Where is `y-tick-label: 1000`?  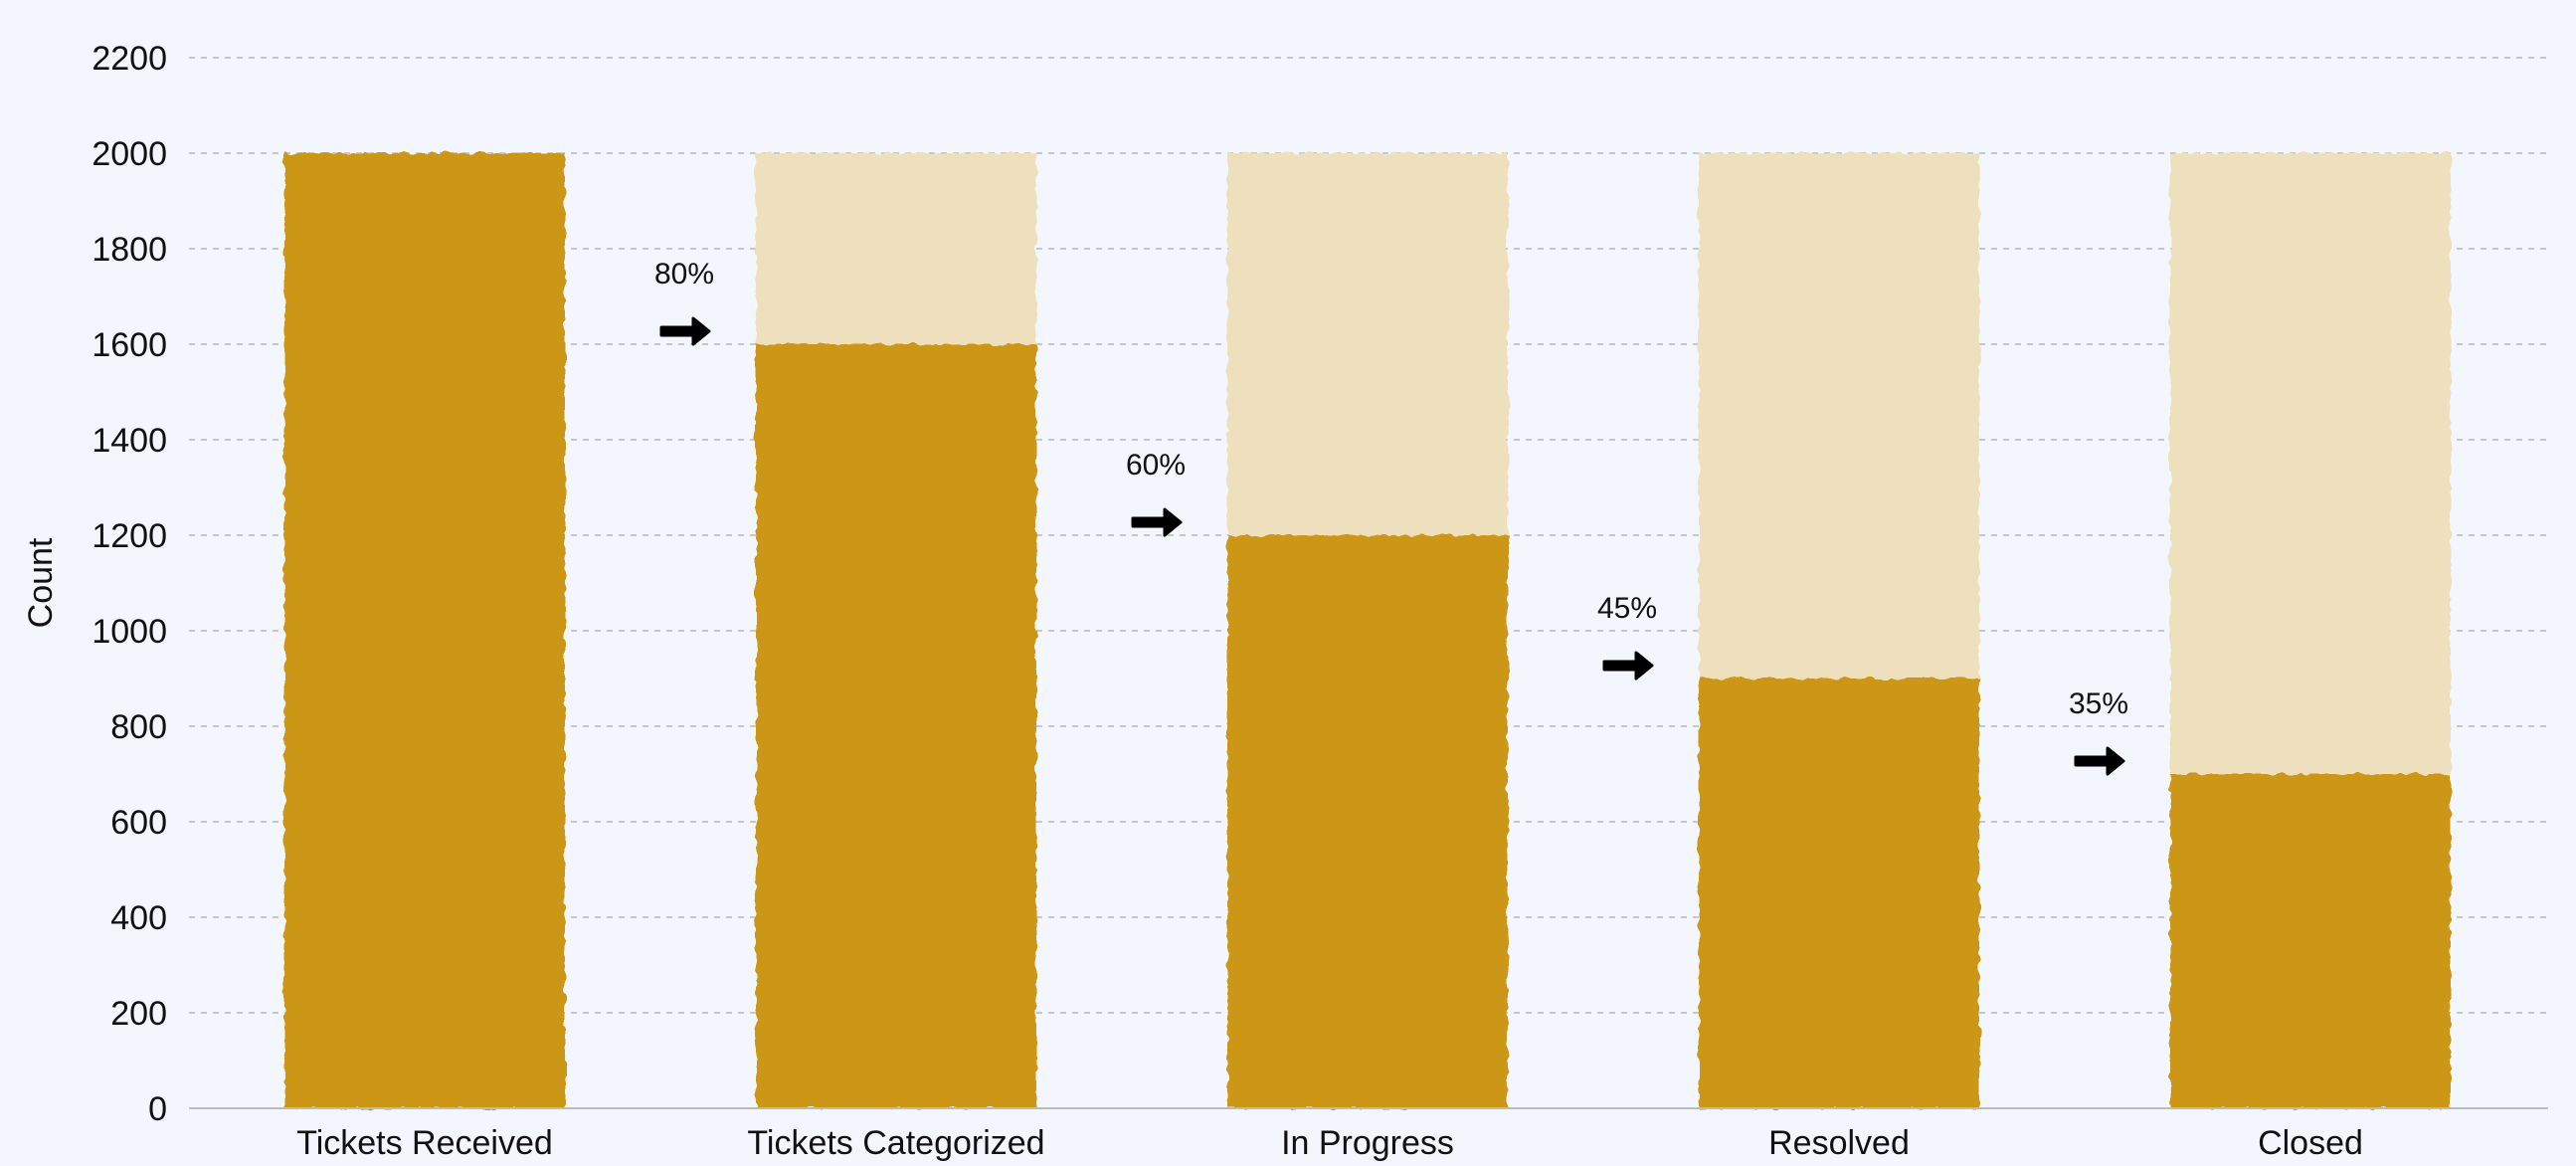
y-tick-label: 1000 is located at coordinates (129, 632).